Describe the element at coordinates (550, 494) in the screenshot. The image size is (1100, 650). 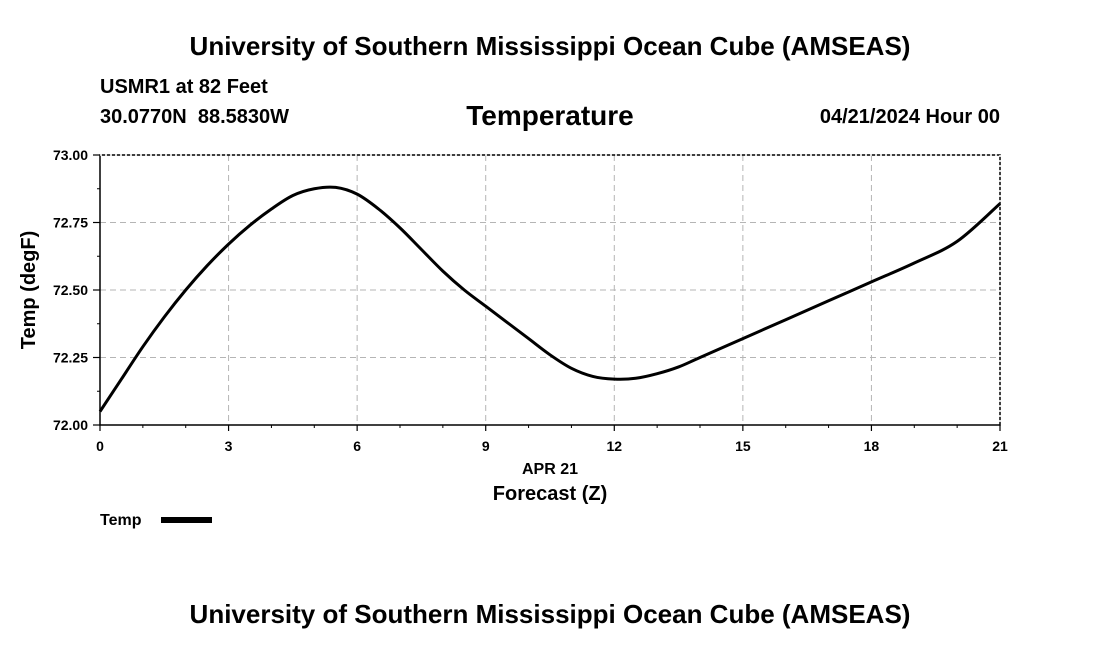
I see `x-axis-title: Forecast (Z)` at that location.